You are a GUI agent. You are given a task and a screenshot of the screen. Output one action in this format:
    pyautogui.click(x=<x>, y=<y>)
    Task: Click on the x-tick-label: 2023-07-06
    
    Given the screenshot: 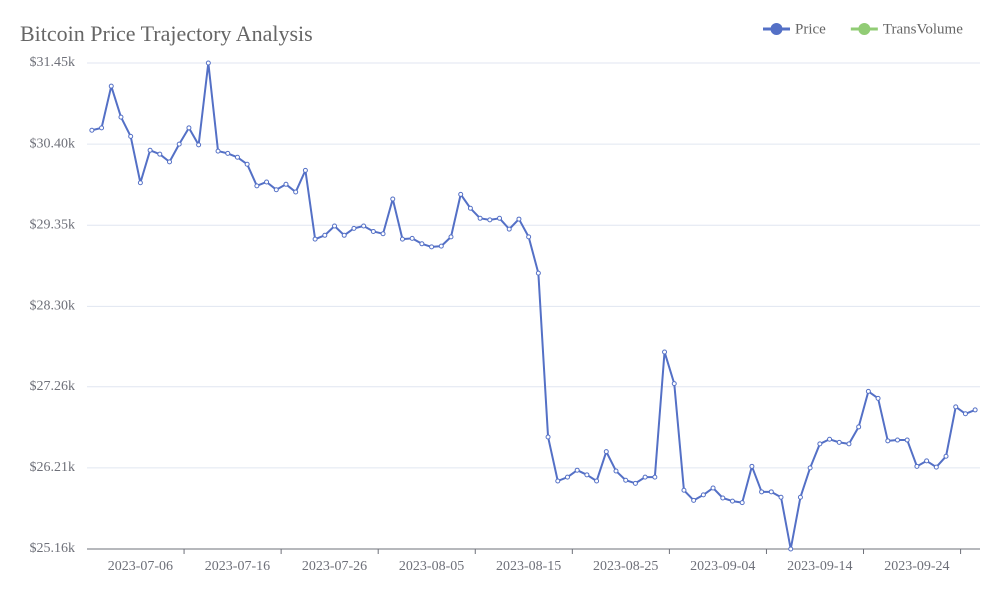 What is the action you would take?
    pyautogui.click(x=140, y=566)
    